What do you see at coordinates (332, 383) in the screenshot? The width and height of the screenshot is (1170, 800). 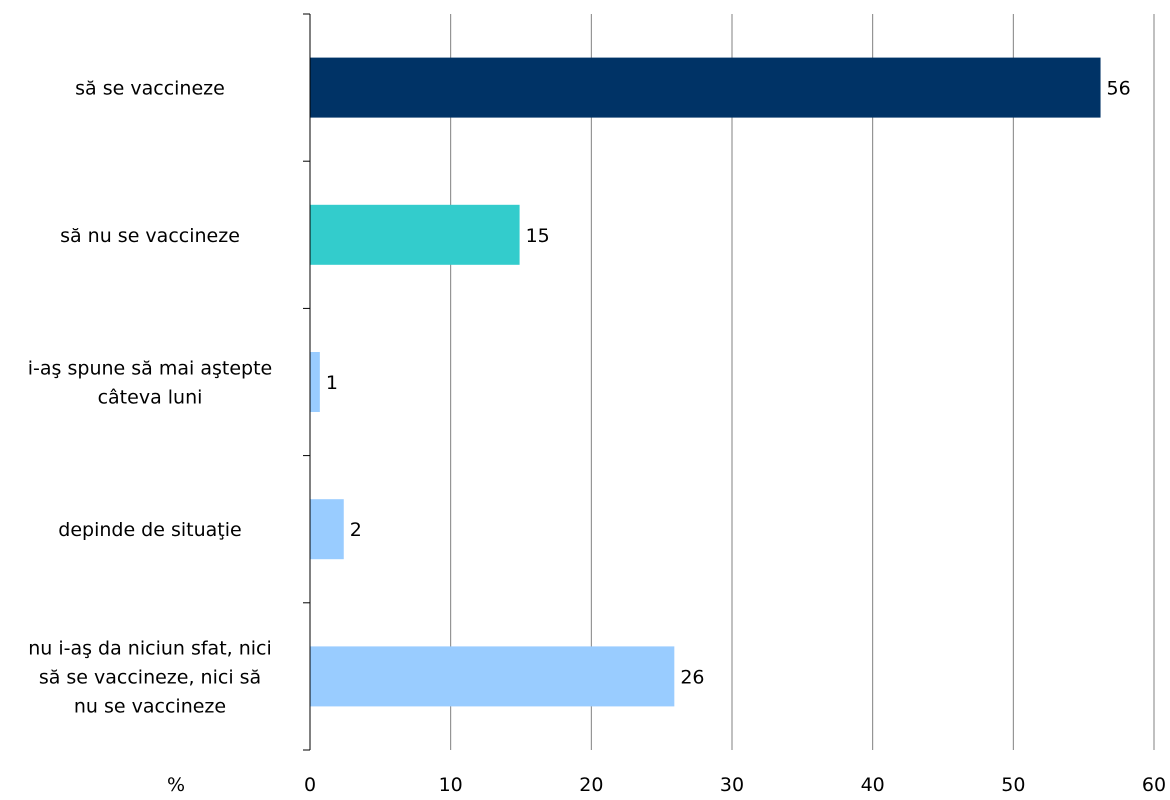 I see `value-label-2: 1` at bounding box center [332, 383].